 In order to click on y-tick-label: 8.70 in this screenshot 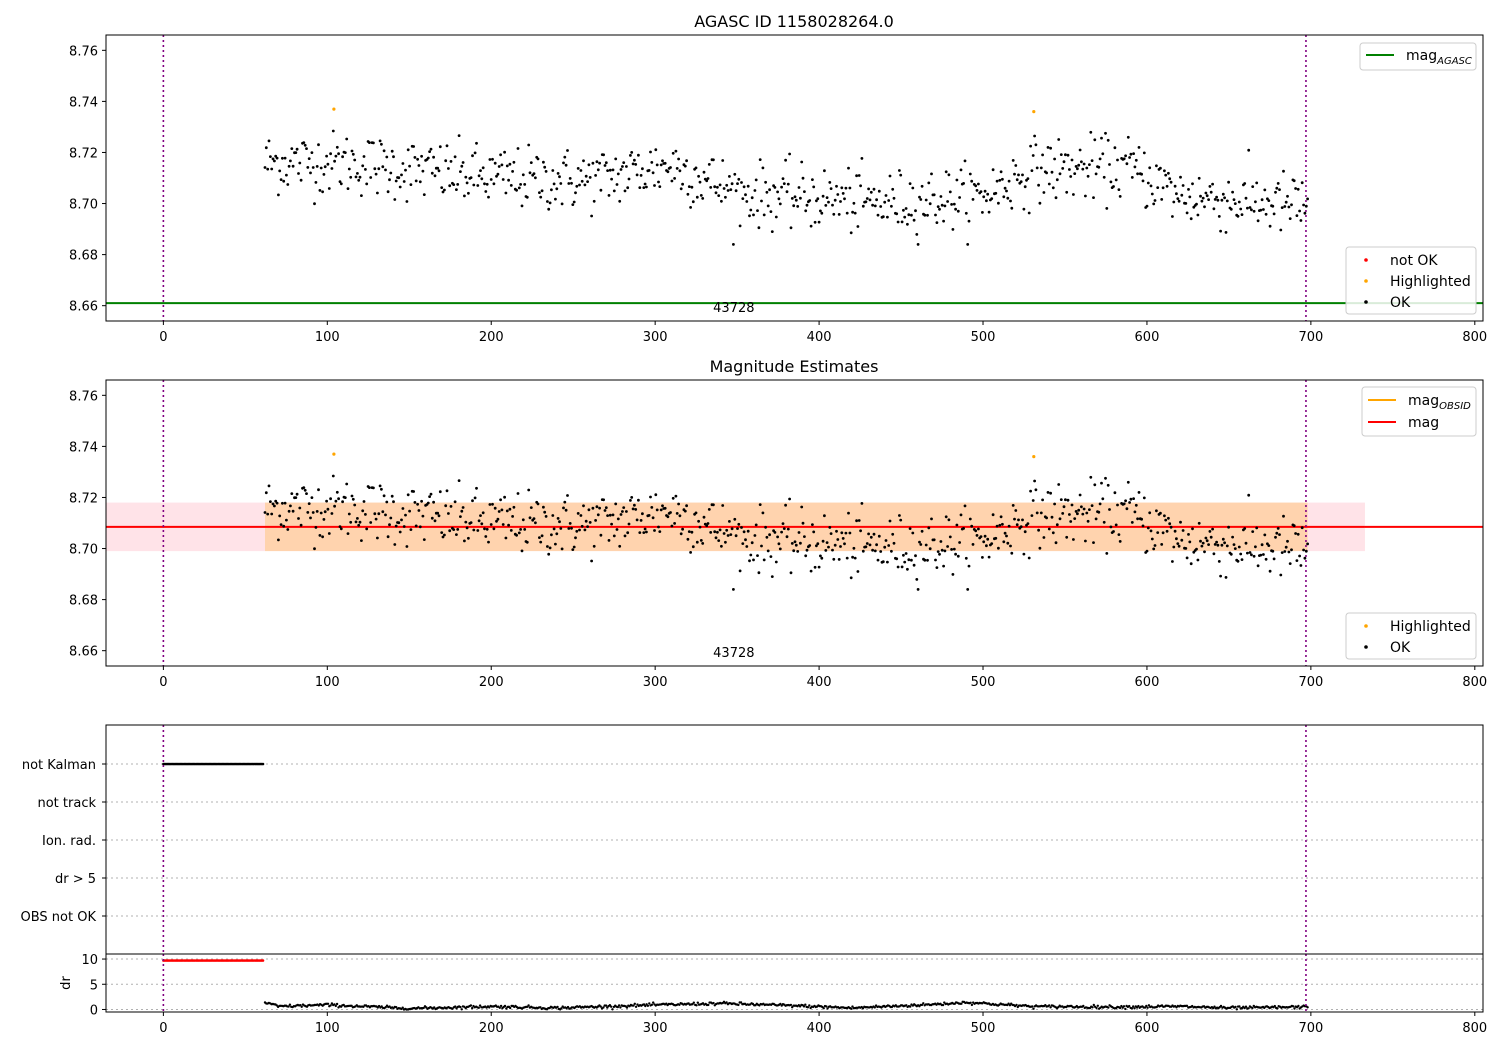, I will do `click(83, 550)`.